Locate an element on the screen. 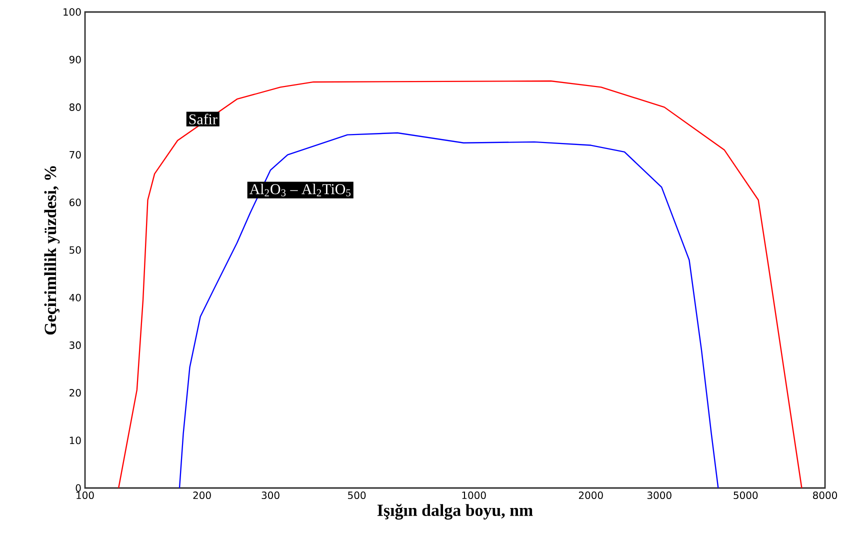 This screenshot has width=847, height=559. y-tick-label: 40 is located at coordinates (75, 298).